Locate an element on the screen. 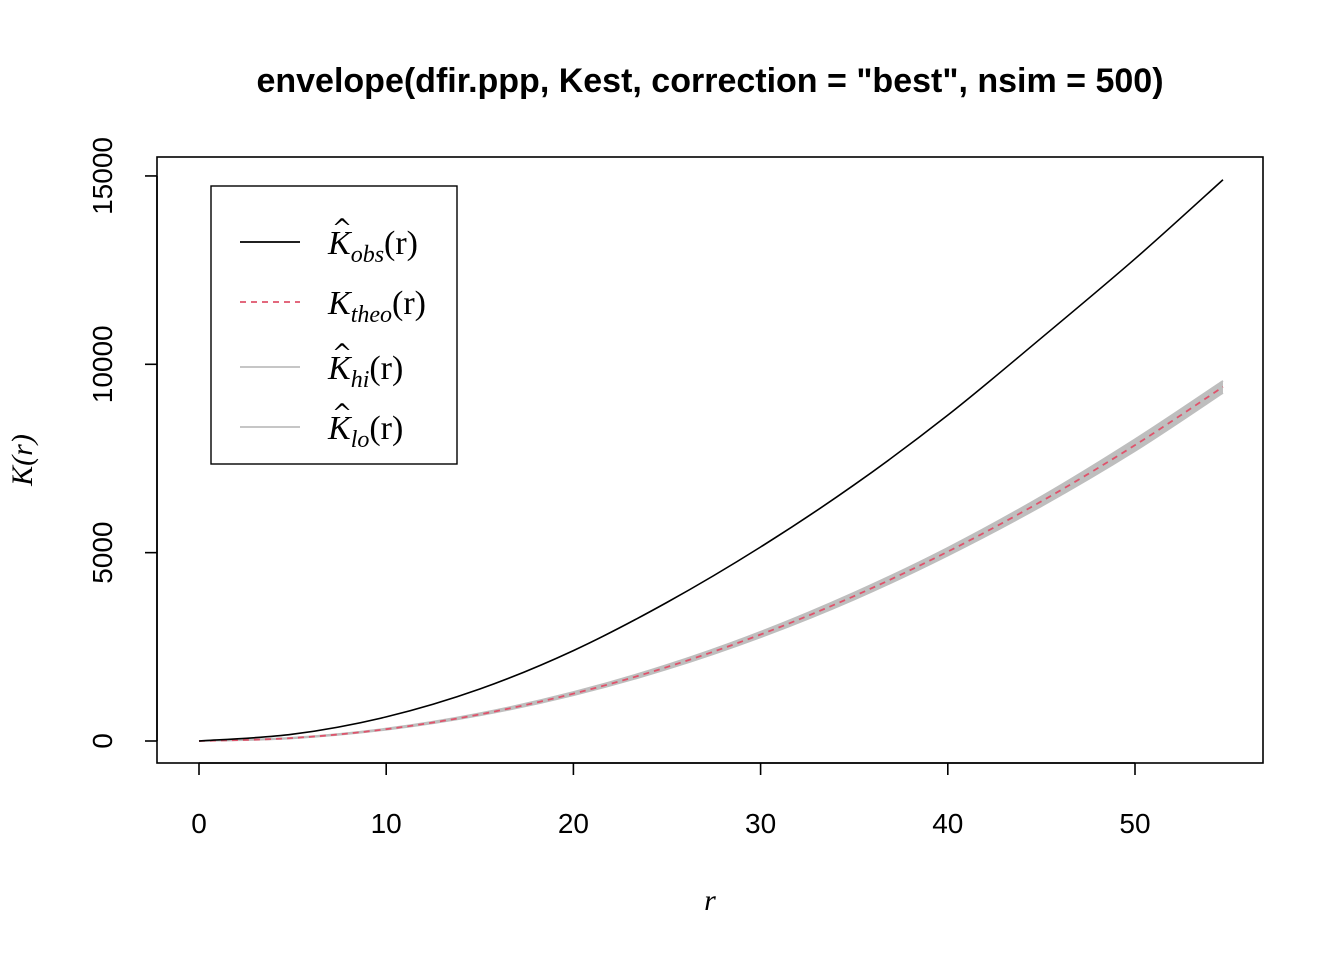  x-tick-label: 10 is located at coordinates (386, 823).